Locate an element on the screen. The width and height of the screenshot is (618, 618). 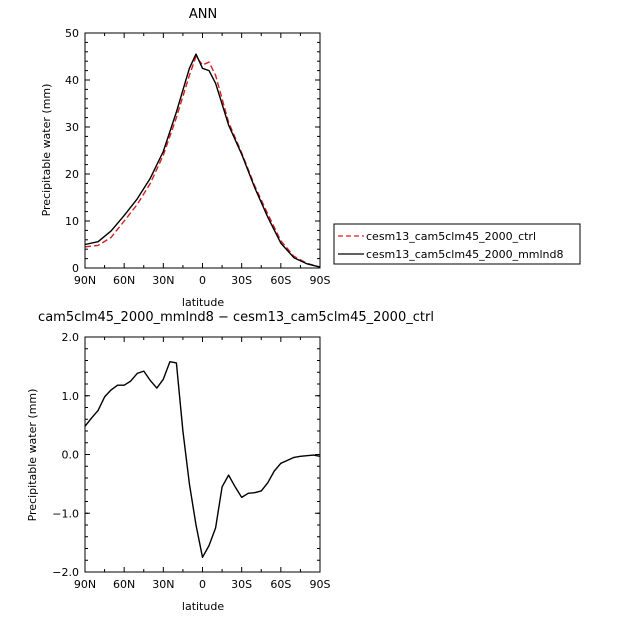
y-tick-label: 50 is located at coordinates (72, 33).